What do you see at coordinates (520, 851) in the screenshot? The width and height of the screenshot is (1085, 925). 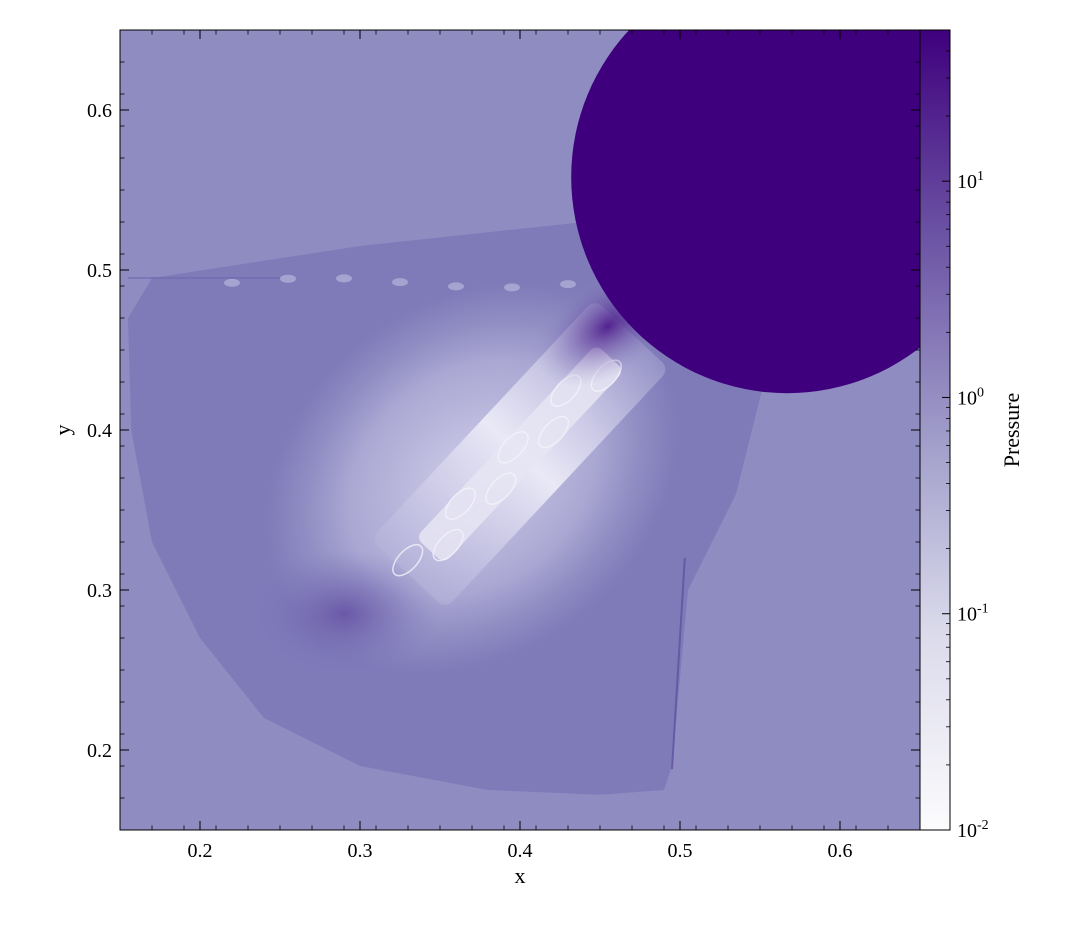 I see `x-tick-label: 0.4` at bounding box center [520, 851].